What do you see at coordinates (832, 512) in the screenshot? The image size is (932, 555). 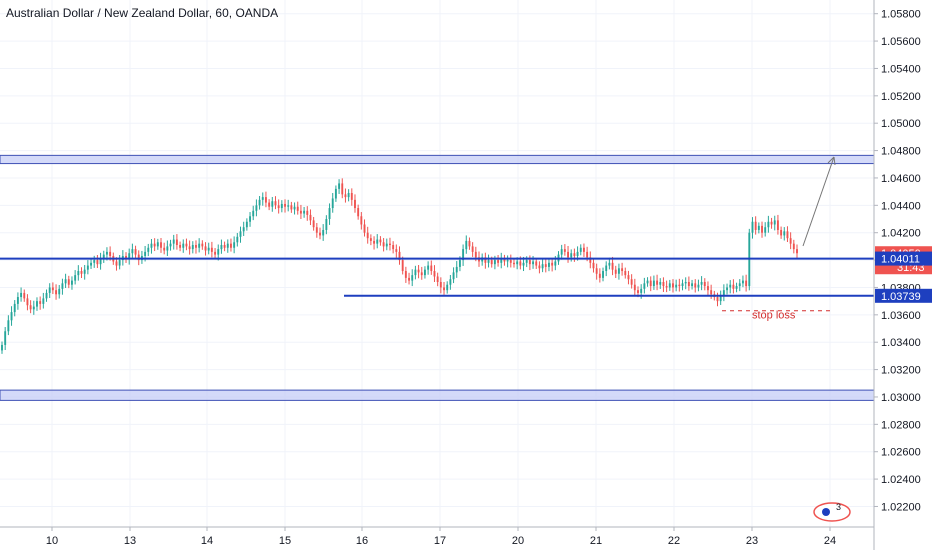 I see `replay-badge-icon: 3` at bounding box center [832, 512].